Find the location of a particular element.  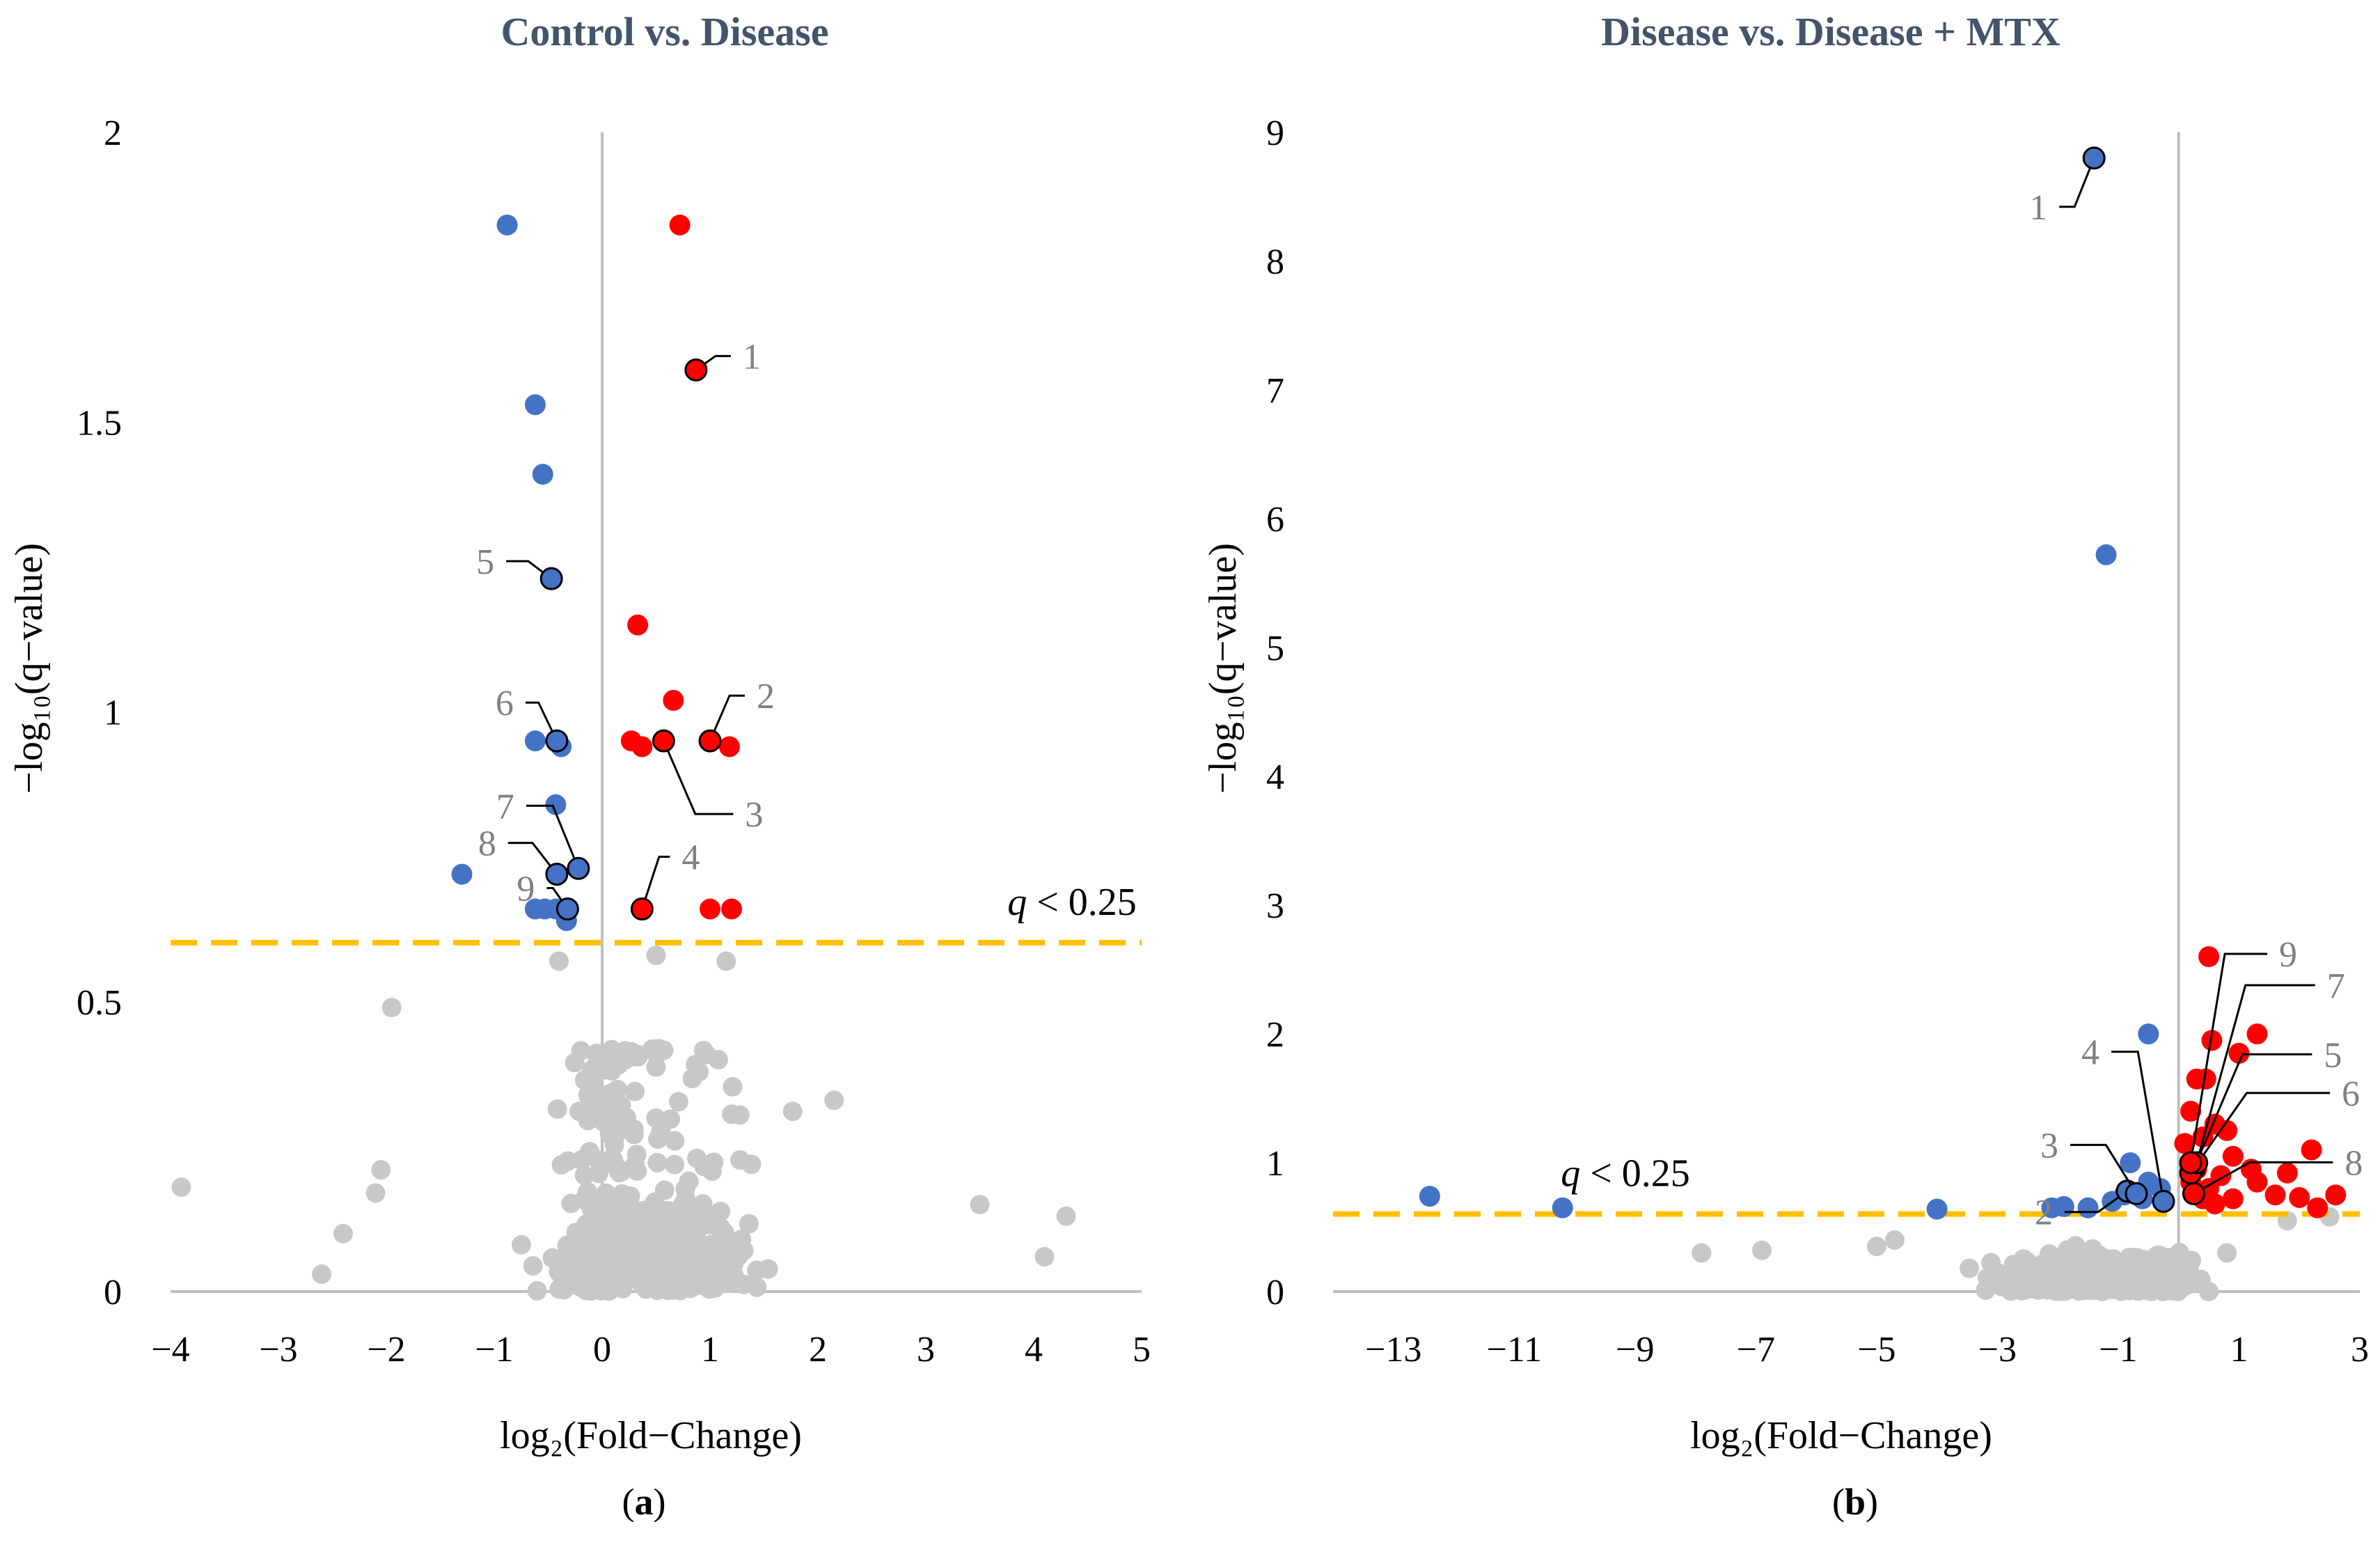

x-tick-label: −1 is located at coordinates (2118, 1350).